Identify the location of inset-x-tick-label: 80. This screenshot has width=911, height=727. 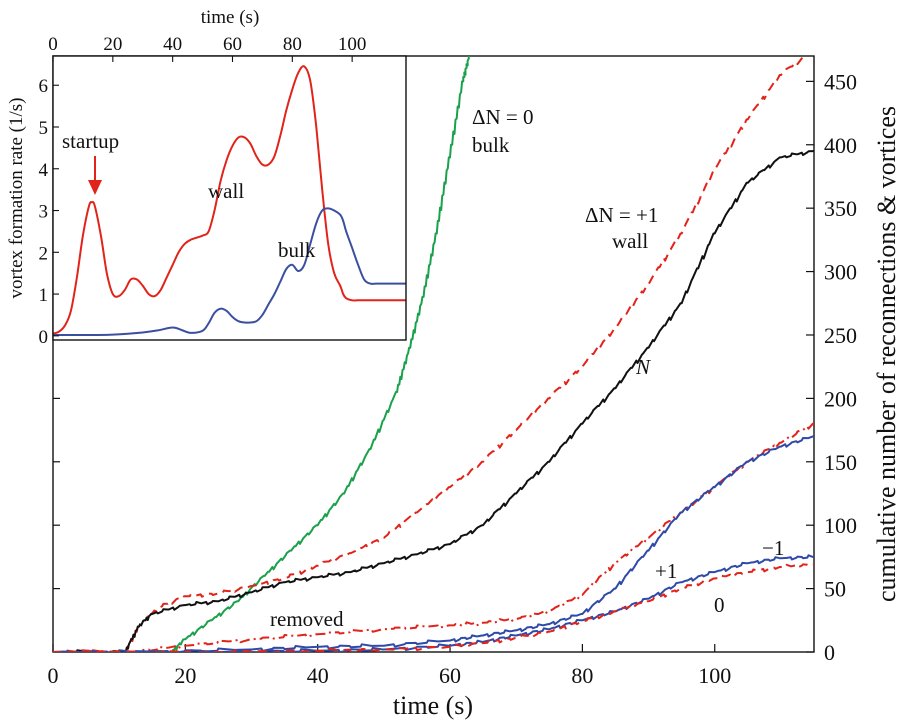
(292, 44).